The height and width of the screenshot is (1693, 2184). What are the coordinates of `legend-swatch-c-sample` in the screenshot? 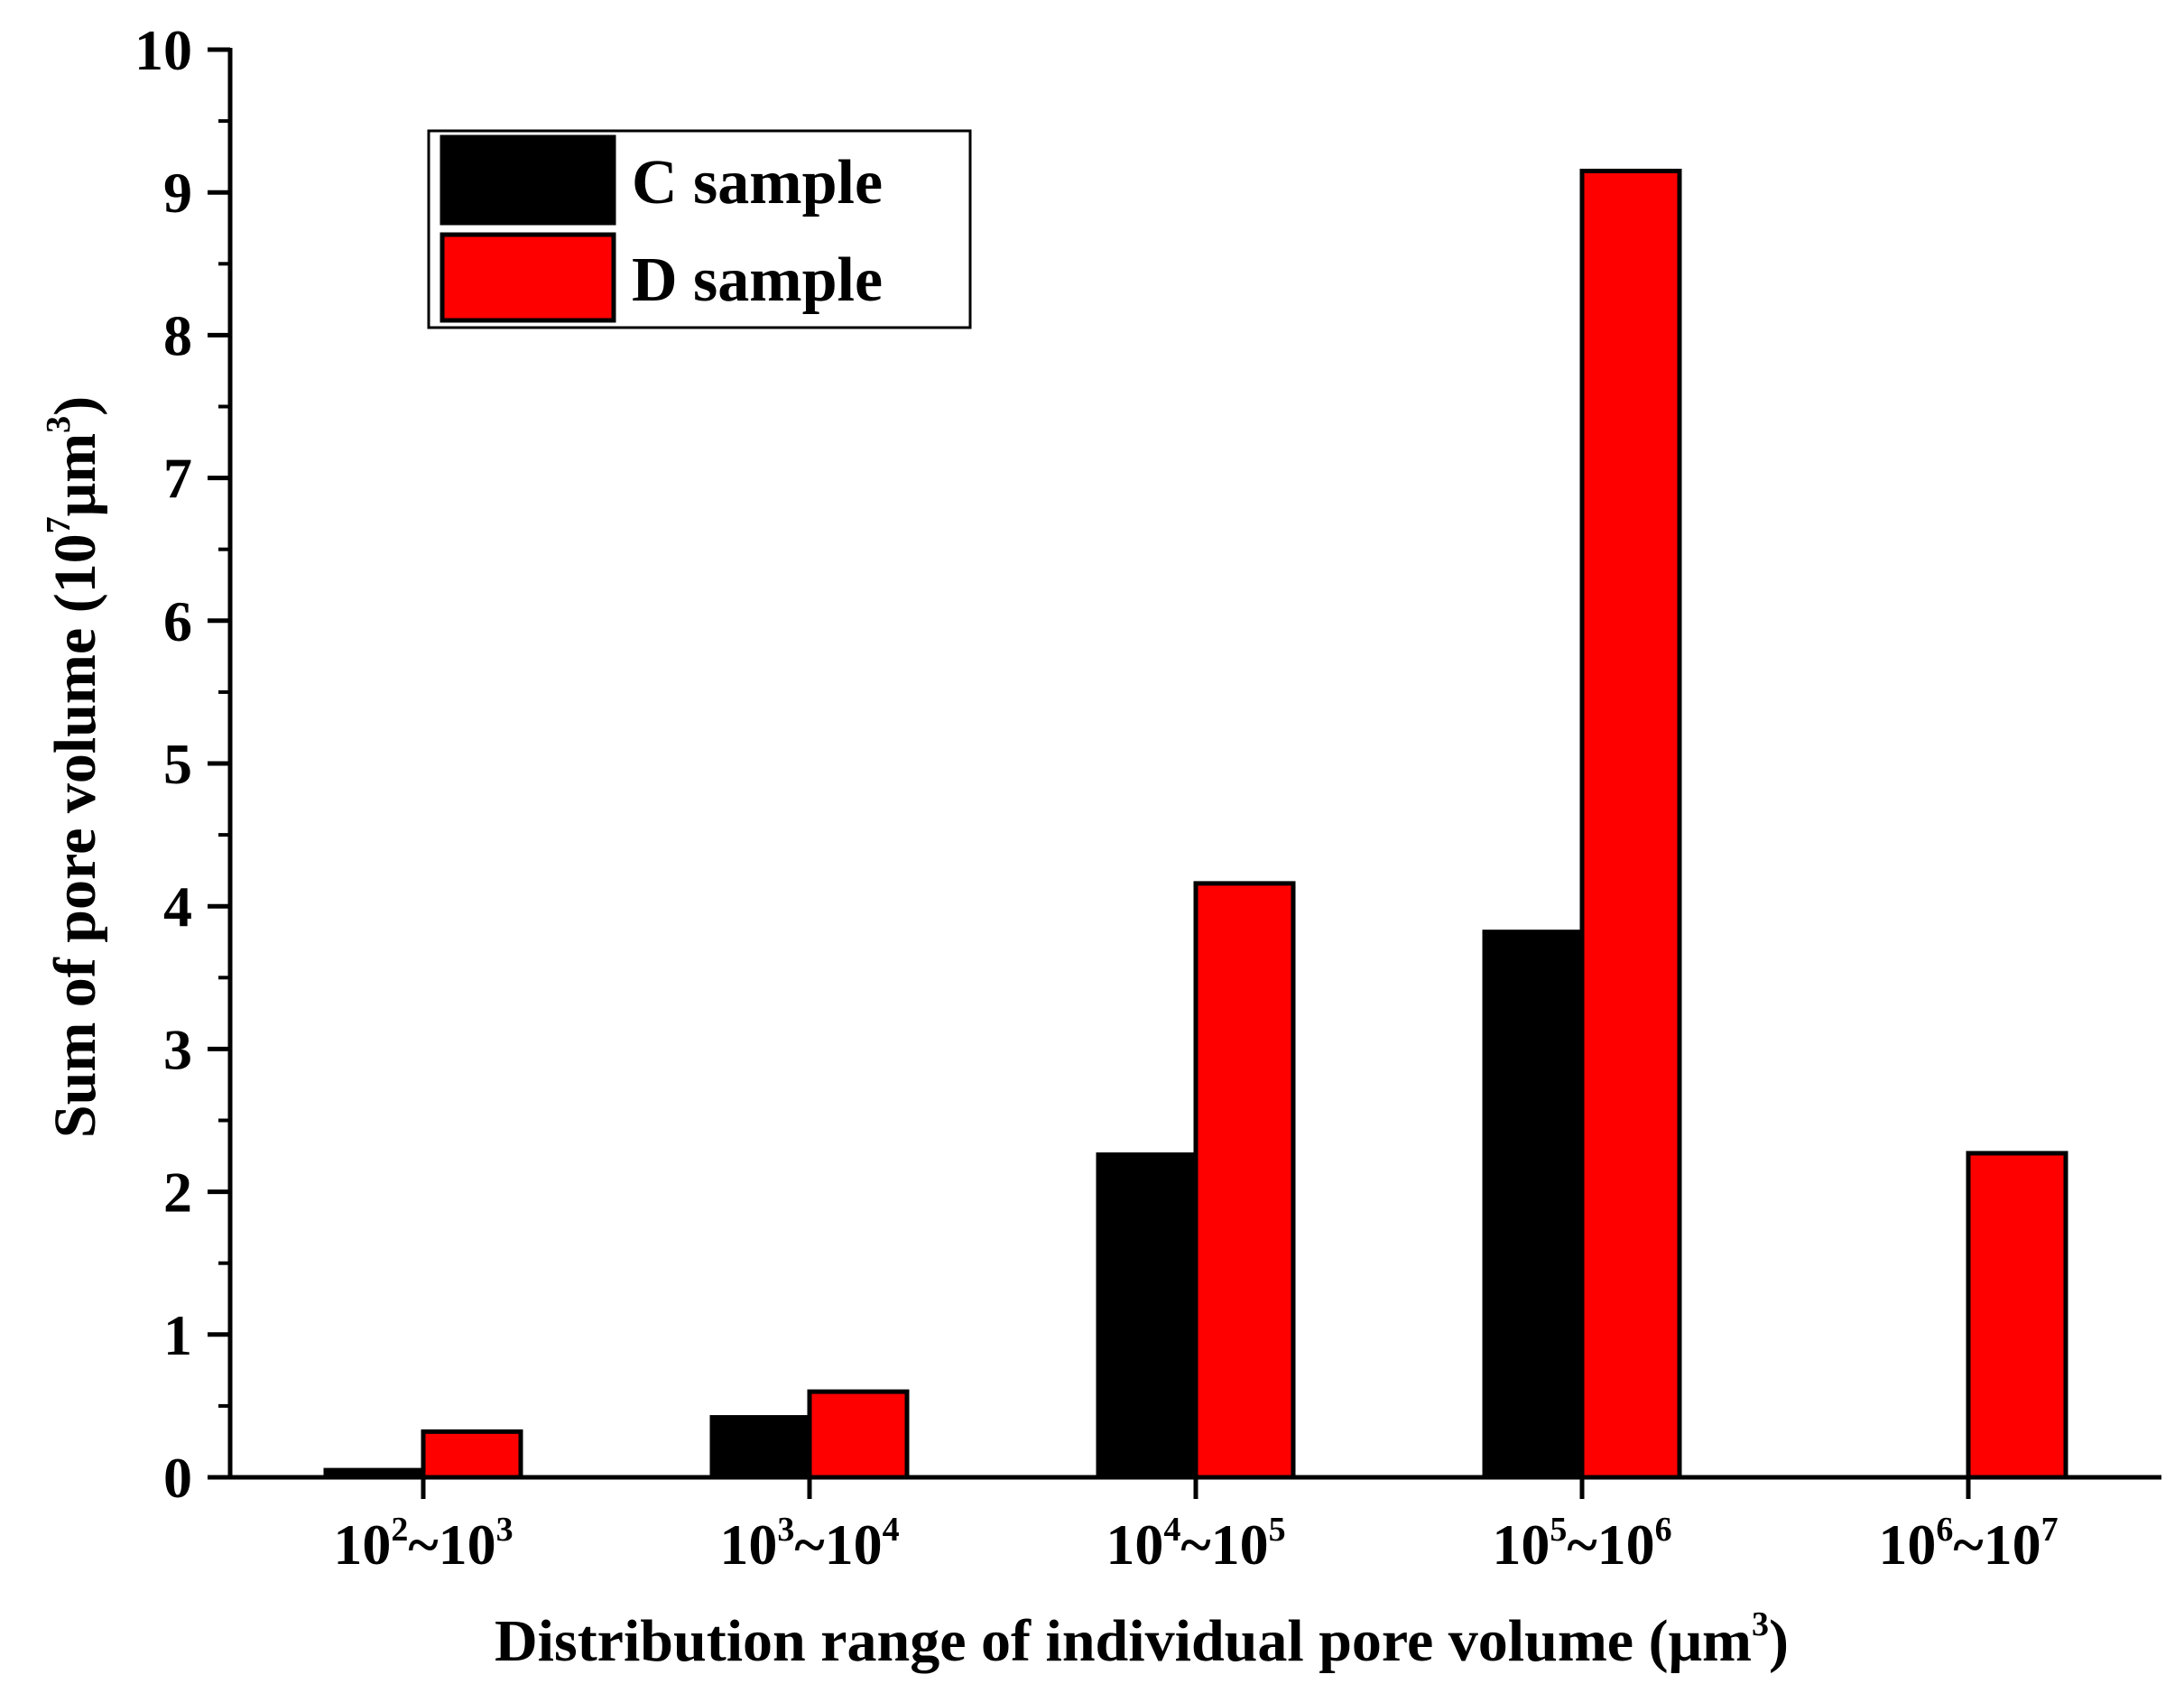 It's located at (528, 180).